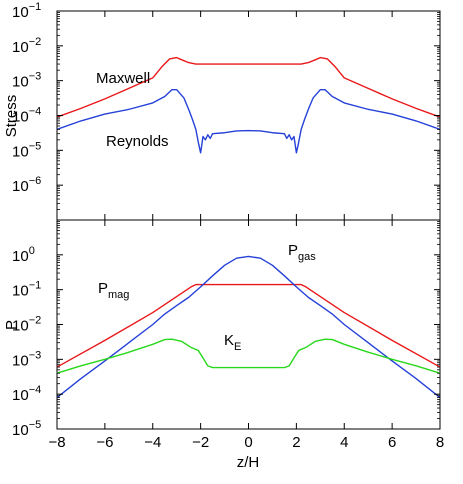  I want to click on stress-y-tick-label: 10⁻¹, so click(26, 11).